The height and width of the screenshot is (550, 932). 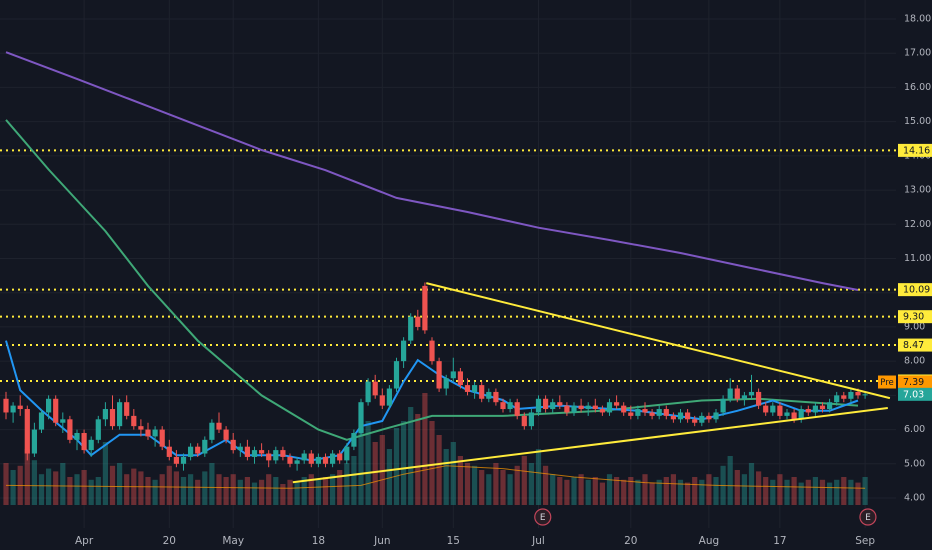 What do you see at coordinates (917, 53) in the screenshot?
I see `y-tick-label: 17.00` at bounding box center [917, 53].